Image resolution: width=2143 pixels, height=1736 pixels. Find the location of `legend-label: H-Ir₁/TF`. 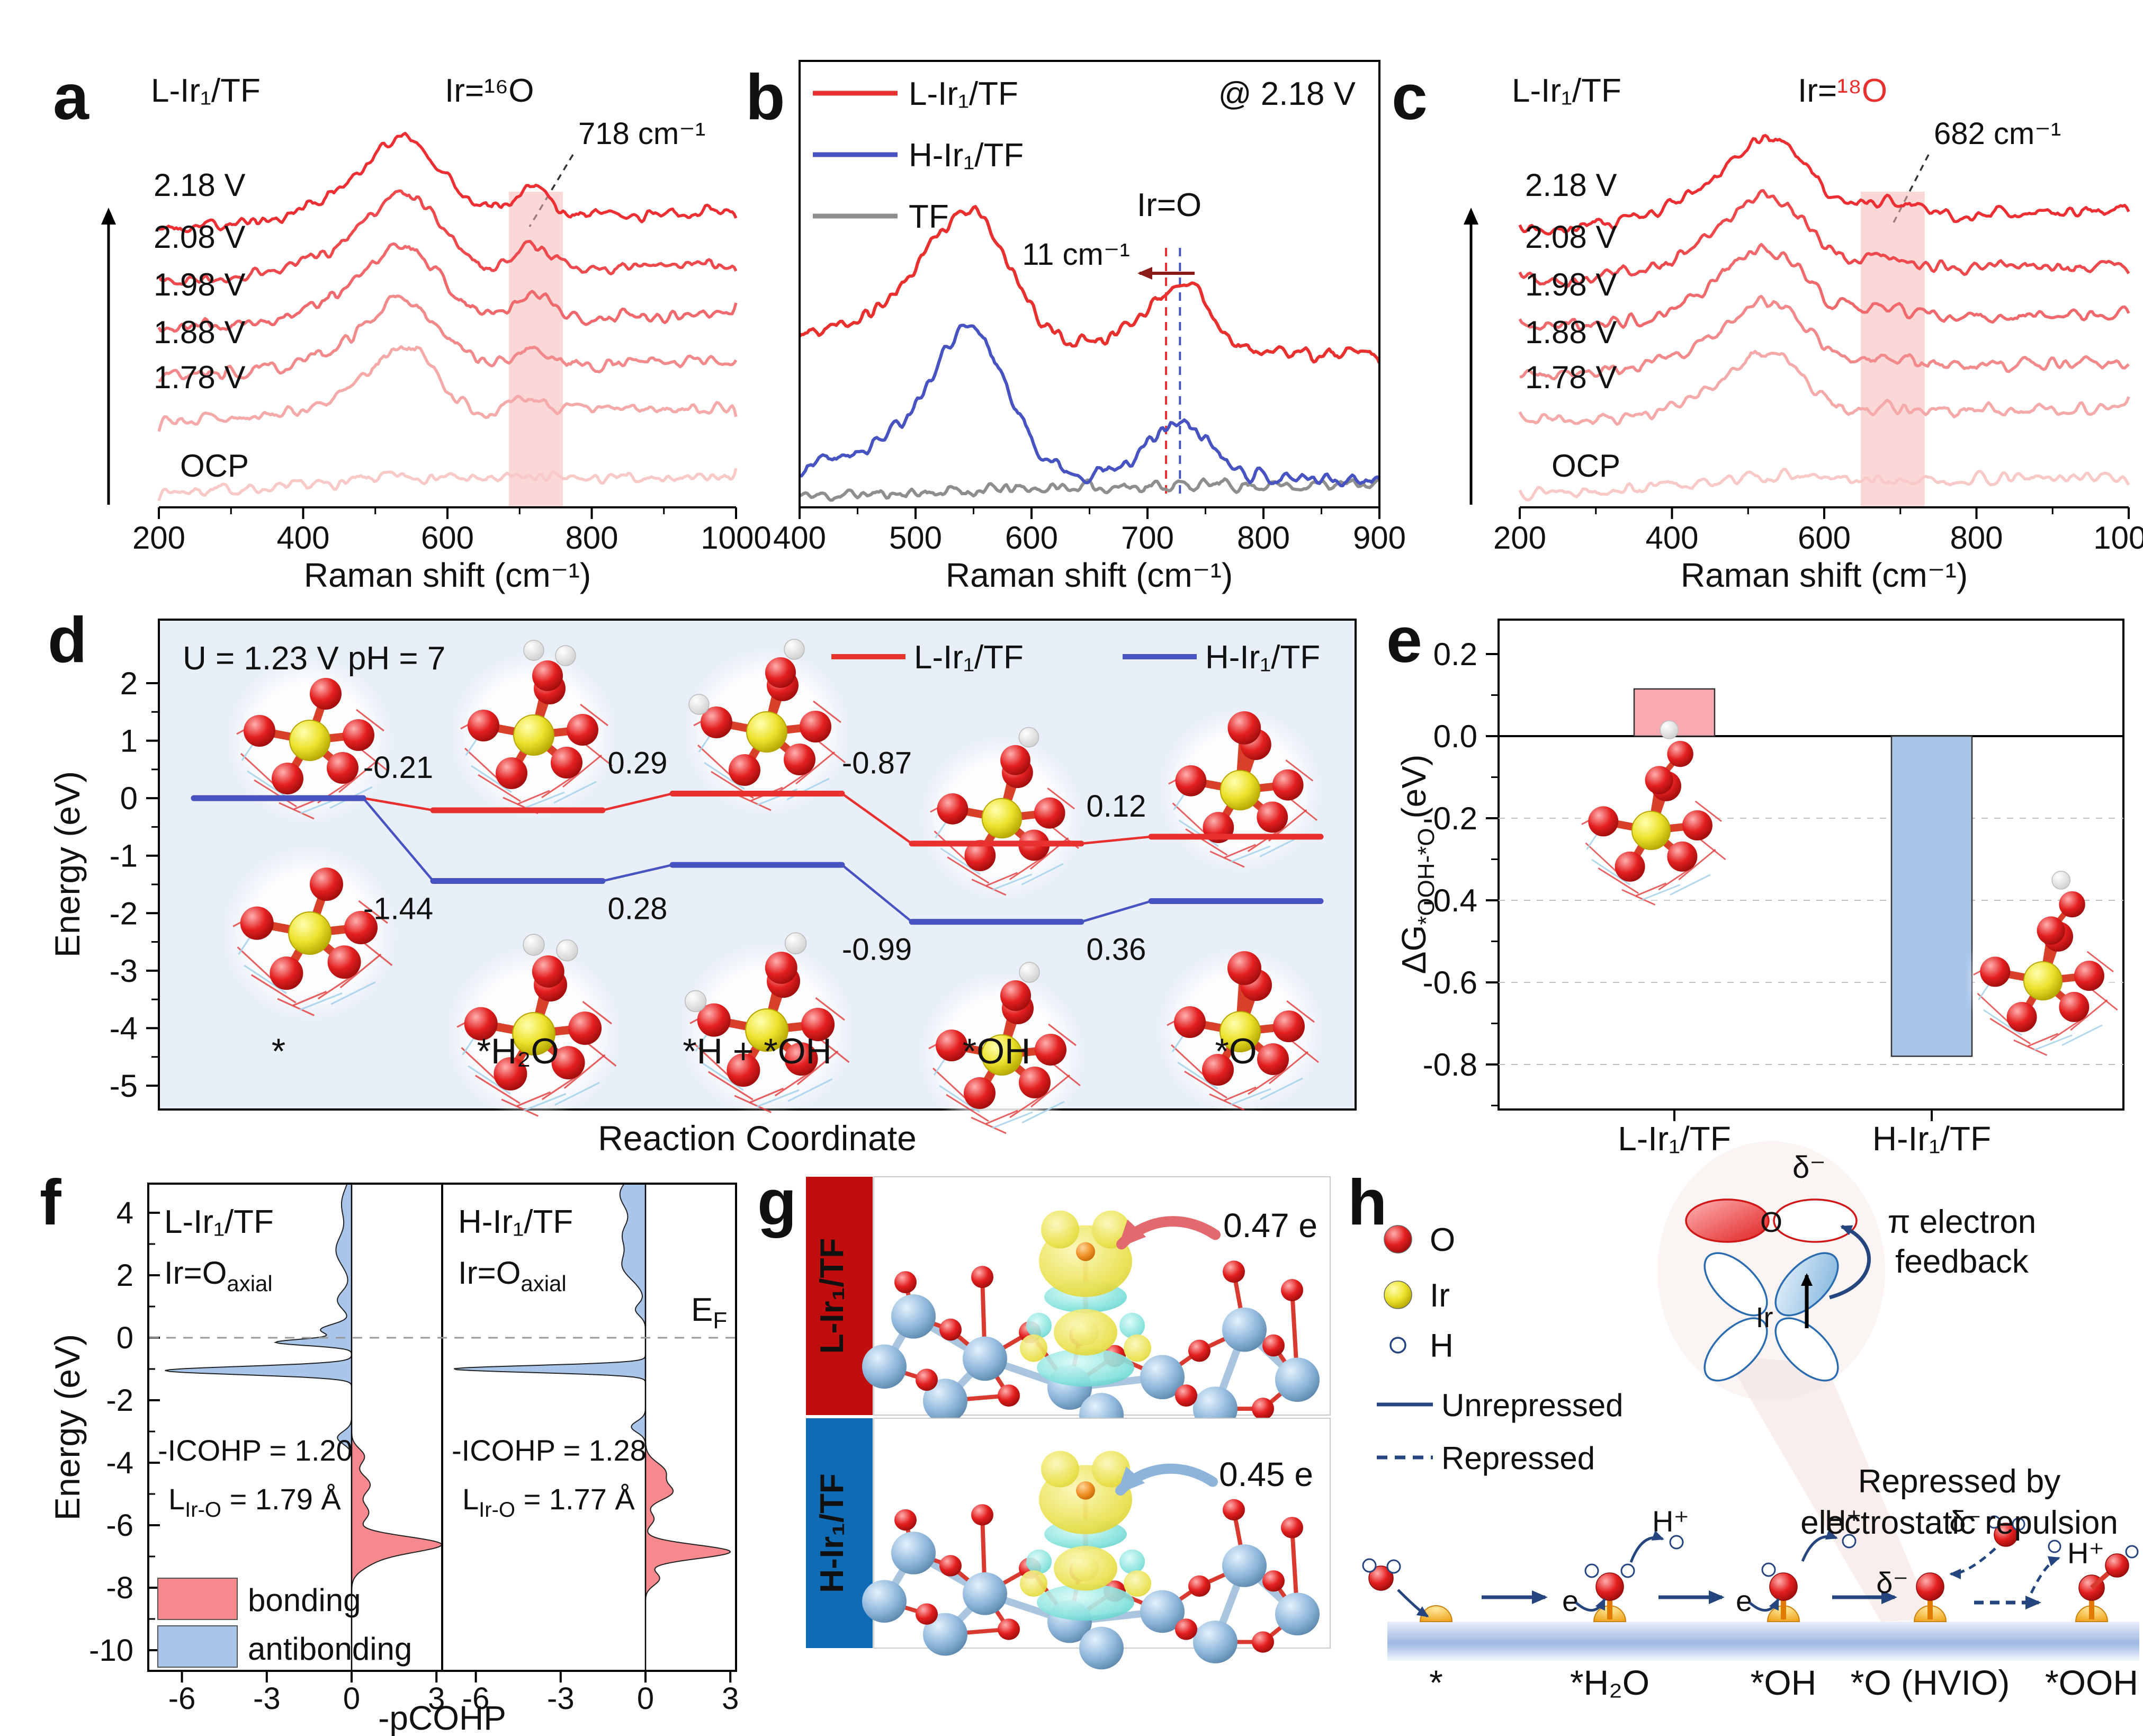

legend-label: H-Ir₁/TF is located at coordinates (967, 155).